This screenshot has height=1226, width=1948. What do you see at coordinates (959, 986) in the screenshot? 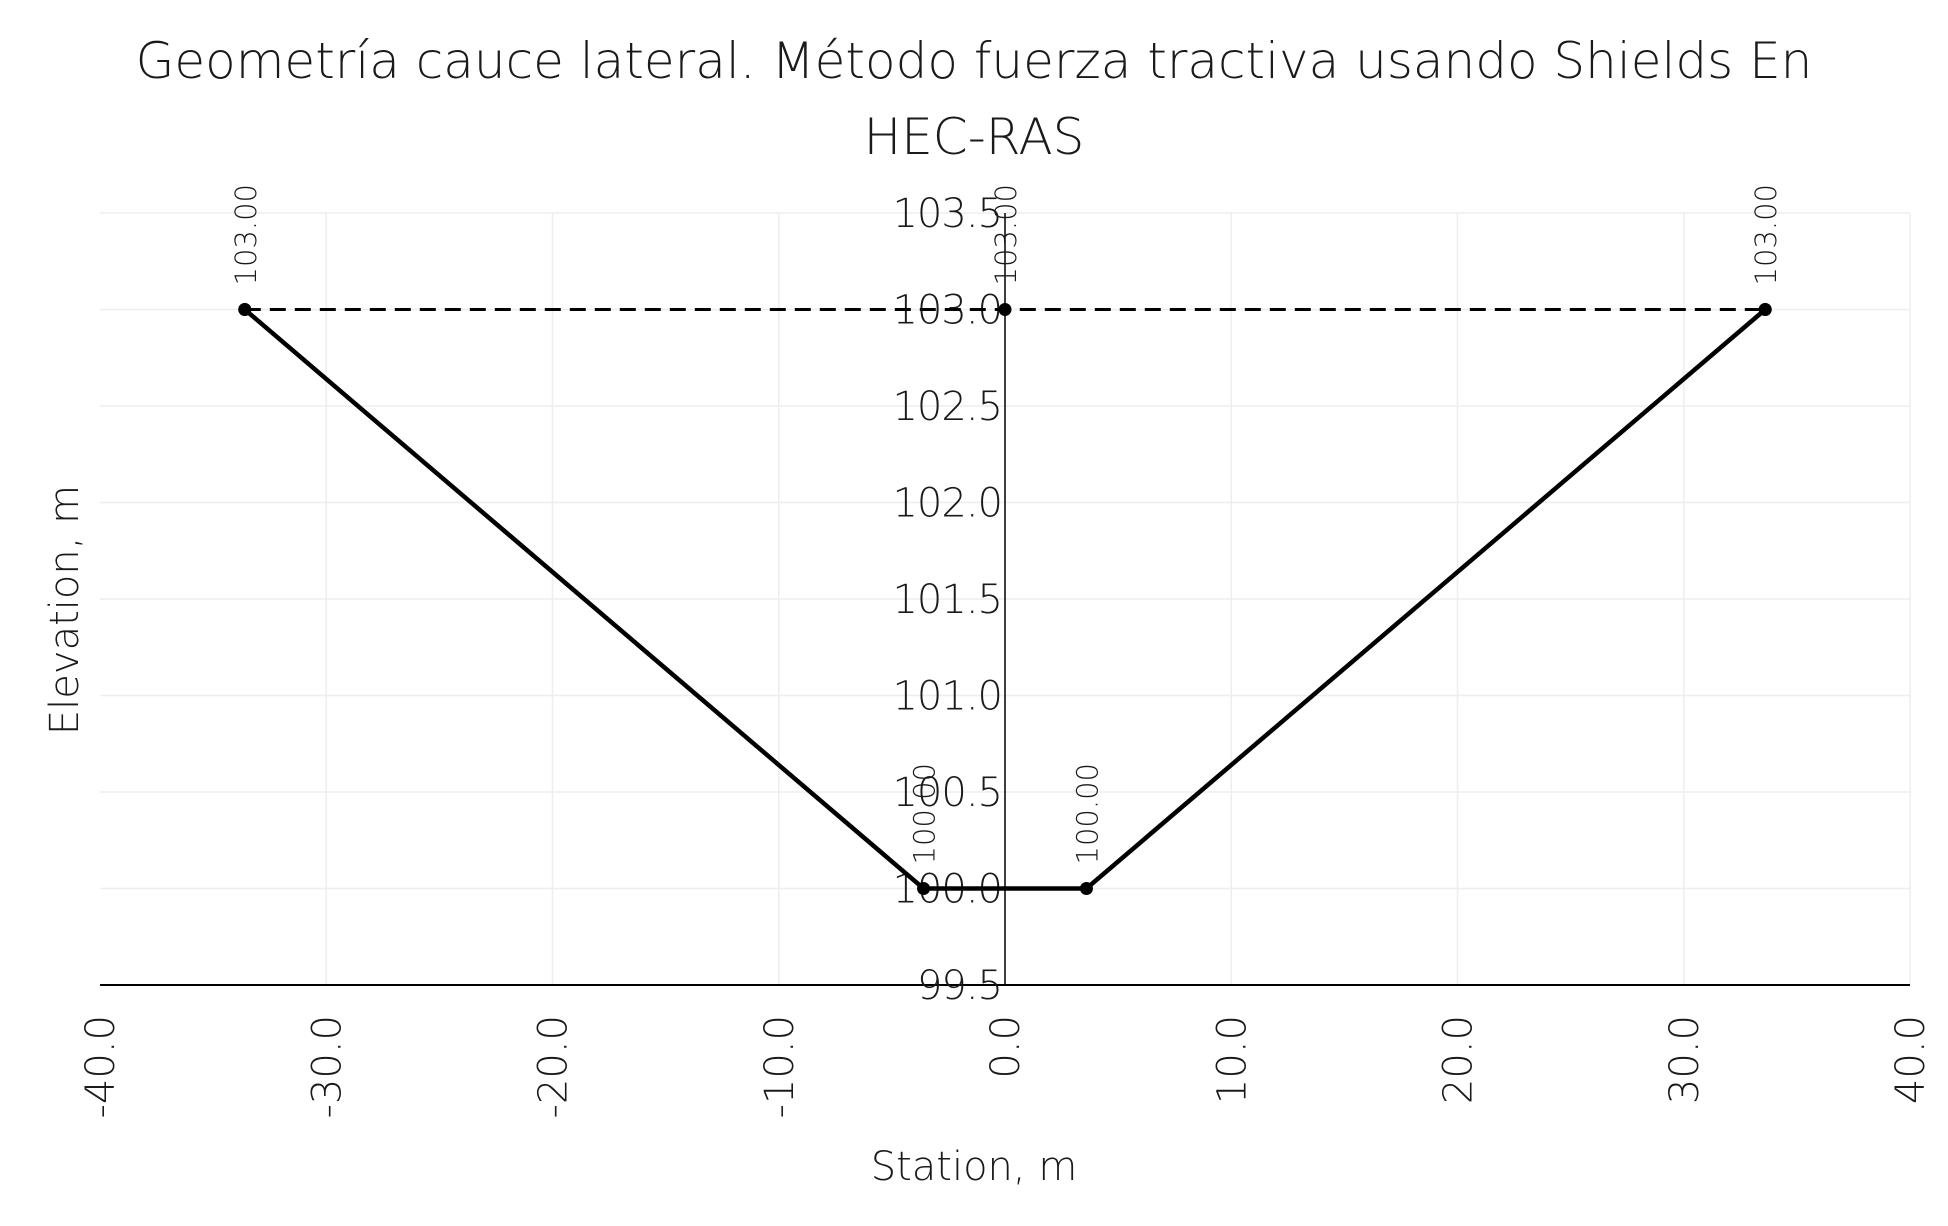
I see `y-tick-label: 99.5` at bounding box center [959, 986].